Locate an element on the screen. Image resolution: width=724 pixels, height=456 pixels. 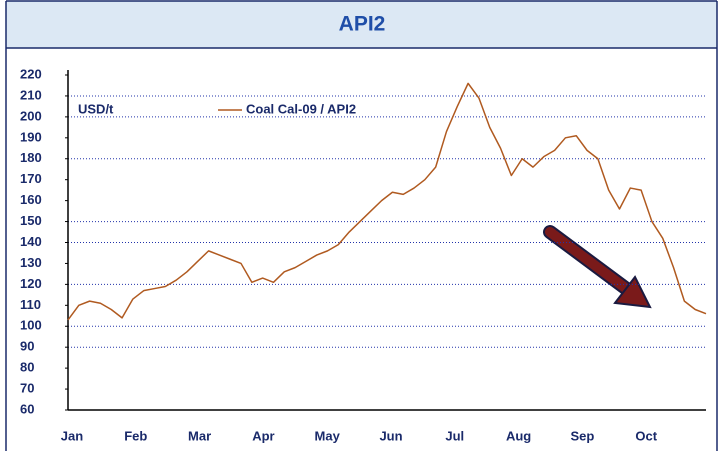
y-tick-label: 160 is located at coordinates (31, 199).